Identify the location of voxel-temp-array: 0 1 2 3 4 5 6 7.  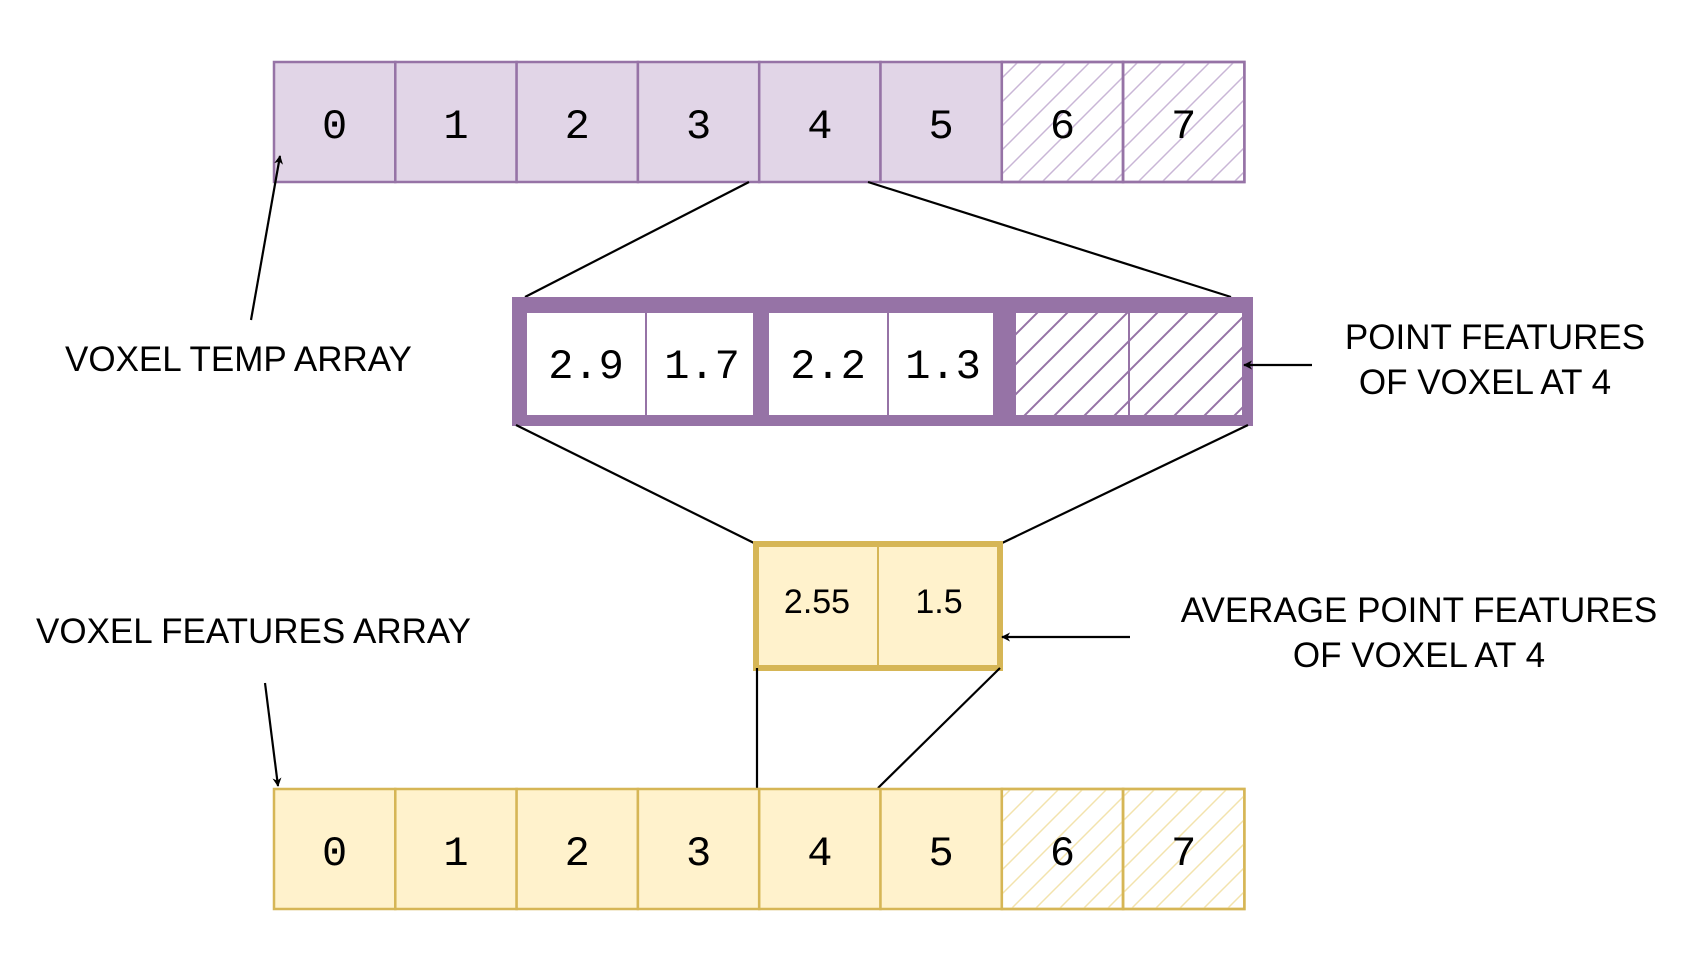
(759, 122).